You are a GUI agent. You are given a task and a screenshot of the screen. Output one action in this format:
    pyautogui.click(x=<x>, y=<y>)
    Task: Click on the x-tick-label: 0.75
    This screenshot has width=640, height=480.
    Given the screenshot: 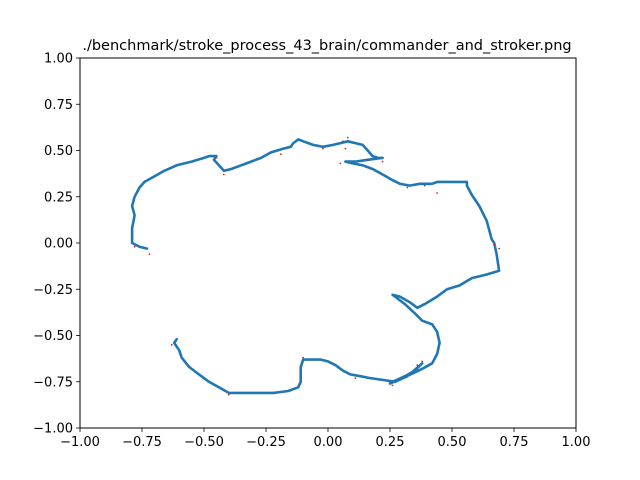 What is the action you would take?
    pyautogui.click(x=514, y=442)
    